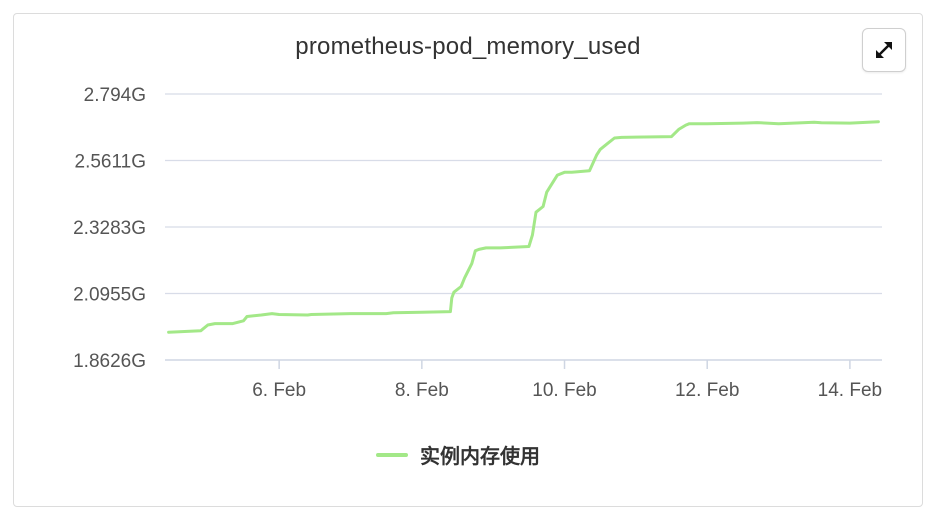 This screenshot has height=520, width=936. I want to click on y-tick-label: 1.8626G, so click(109, 361).